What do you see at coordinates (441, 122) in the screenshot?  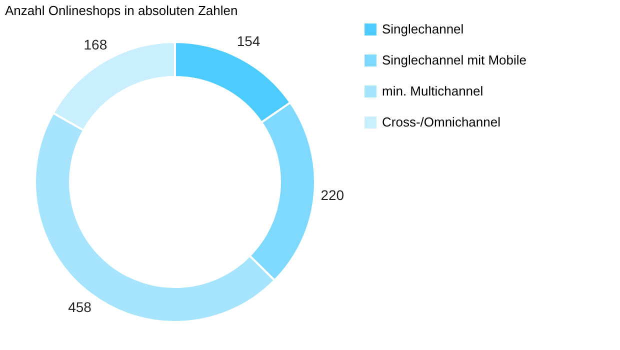 I see `legend-label: Cross-/Omnichannel` at bounding box center [441, 122].